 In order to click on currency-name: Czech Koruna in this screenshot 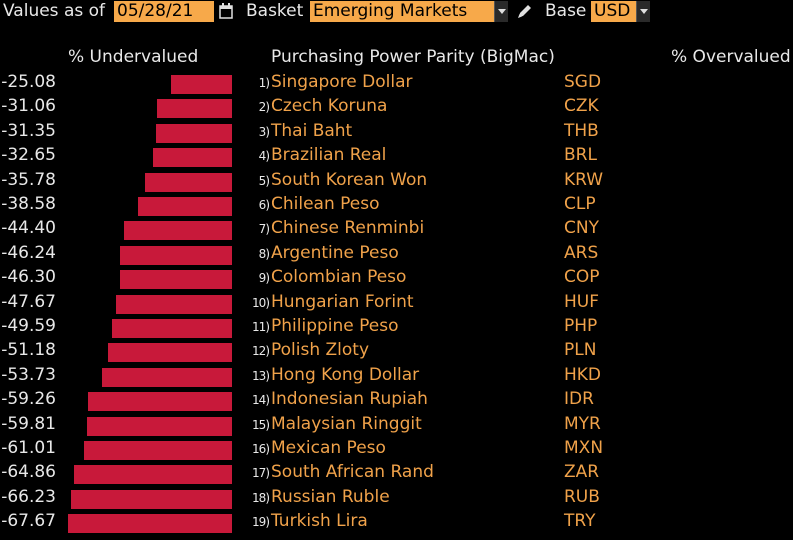, I will do `click(329, 106)`.